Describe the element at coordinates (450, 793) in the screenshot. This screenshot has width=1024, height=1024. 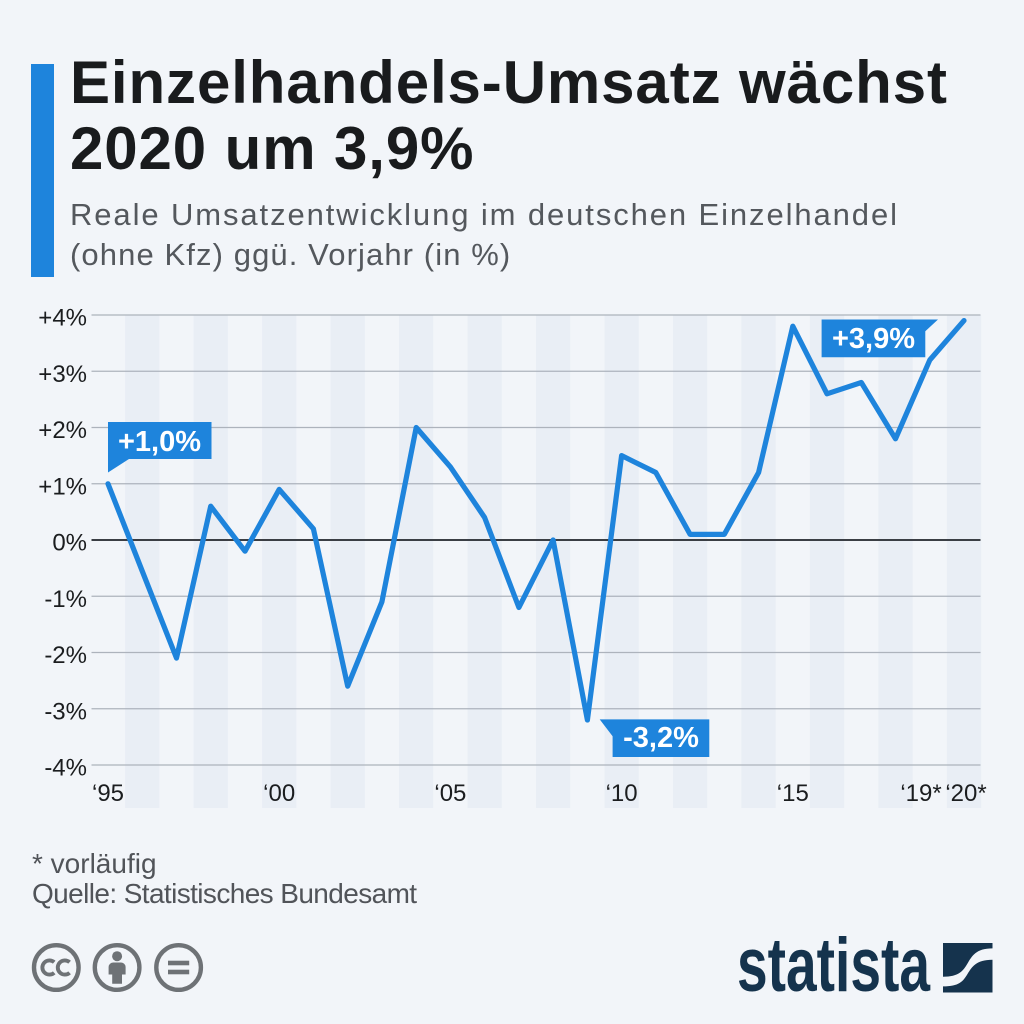
I see `svg-text: ‘05` at that location.